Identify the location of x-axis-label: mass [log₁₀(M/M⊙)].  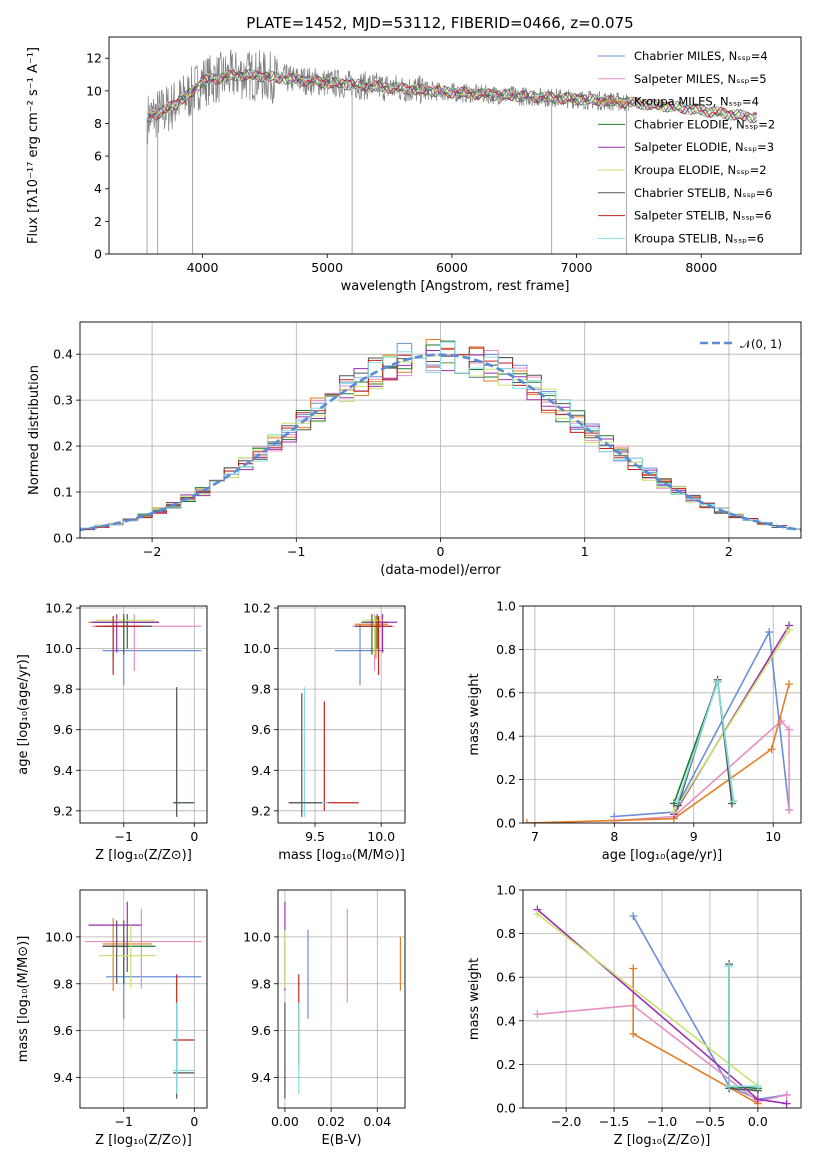
(341, 855).